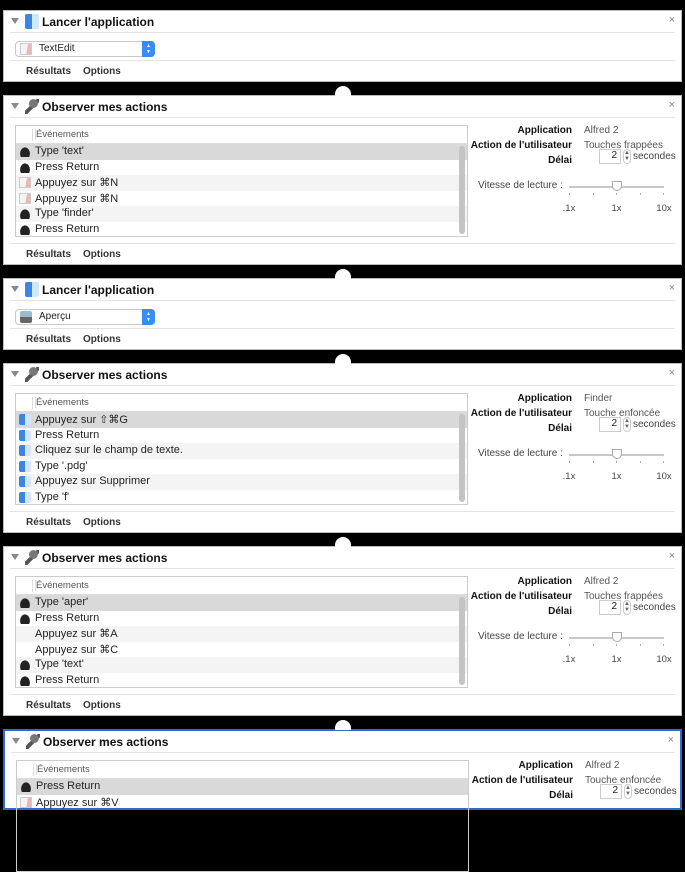  What do you see at coordinates (241, 451) in the screenshot?
I see `event-row: Cliquez sur le champ de texte.` at bounding box center [241, 451].